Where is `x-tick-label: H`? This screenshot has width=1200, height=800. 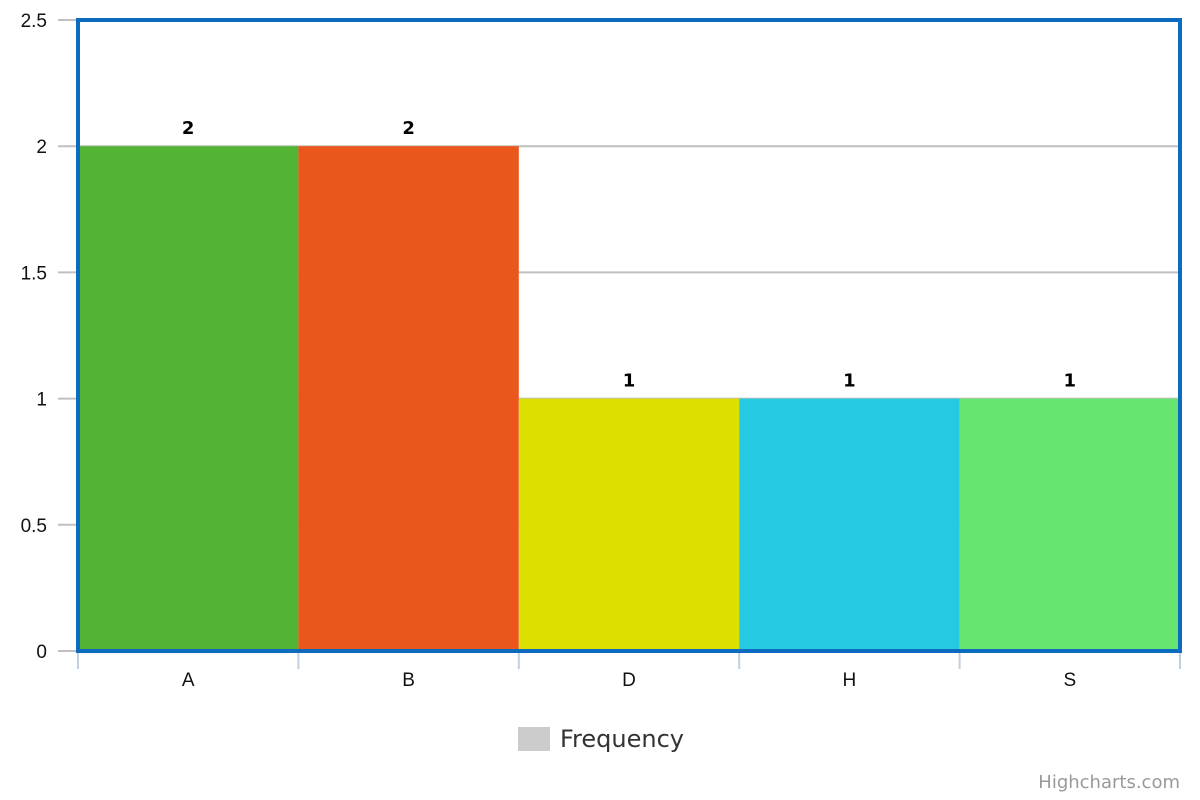 x-tick-label: H is located at coordinates (850, 680).